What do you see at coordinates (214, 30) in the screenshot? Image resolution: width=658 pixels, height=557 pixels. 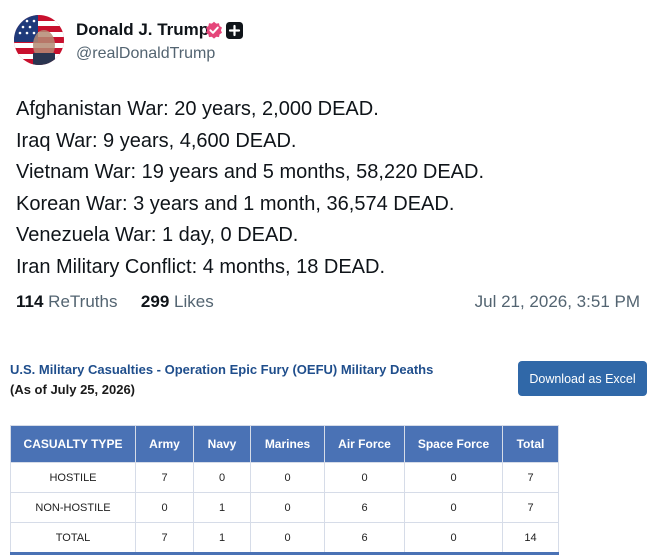 I see `verified-badge-icon` at bounding box center [214, 30].